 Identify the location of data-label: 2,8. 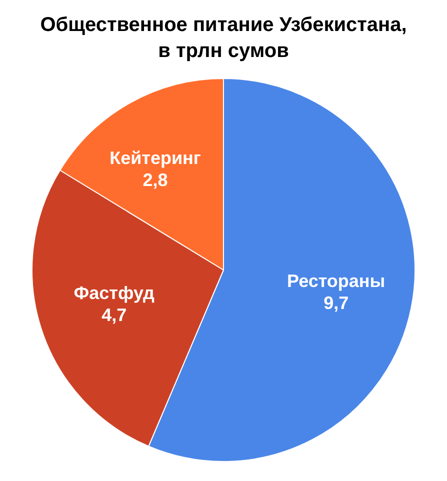
(155, 180).